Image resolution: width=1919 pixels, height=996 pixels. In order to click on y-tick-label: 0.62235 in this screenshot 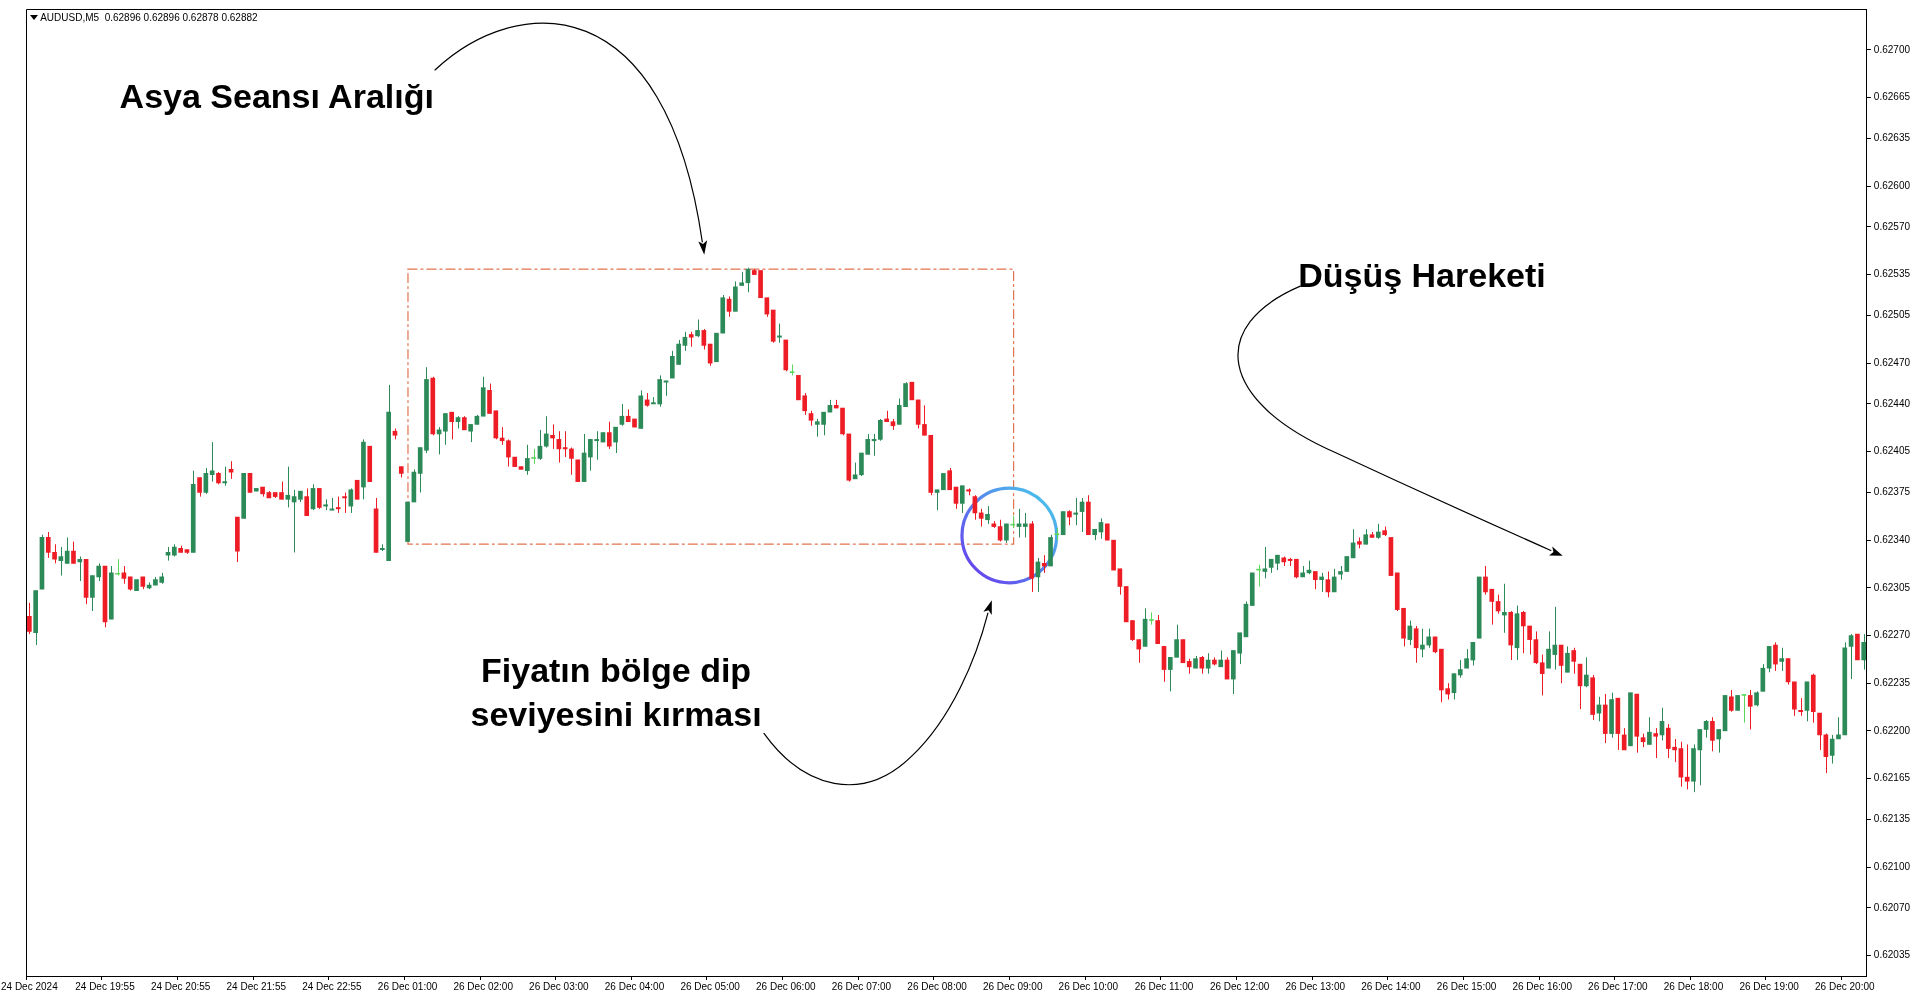, I will do `click(1892, 682)`.